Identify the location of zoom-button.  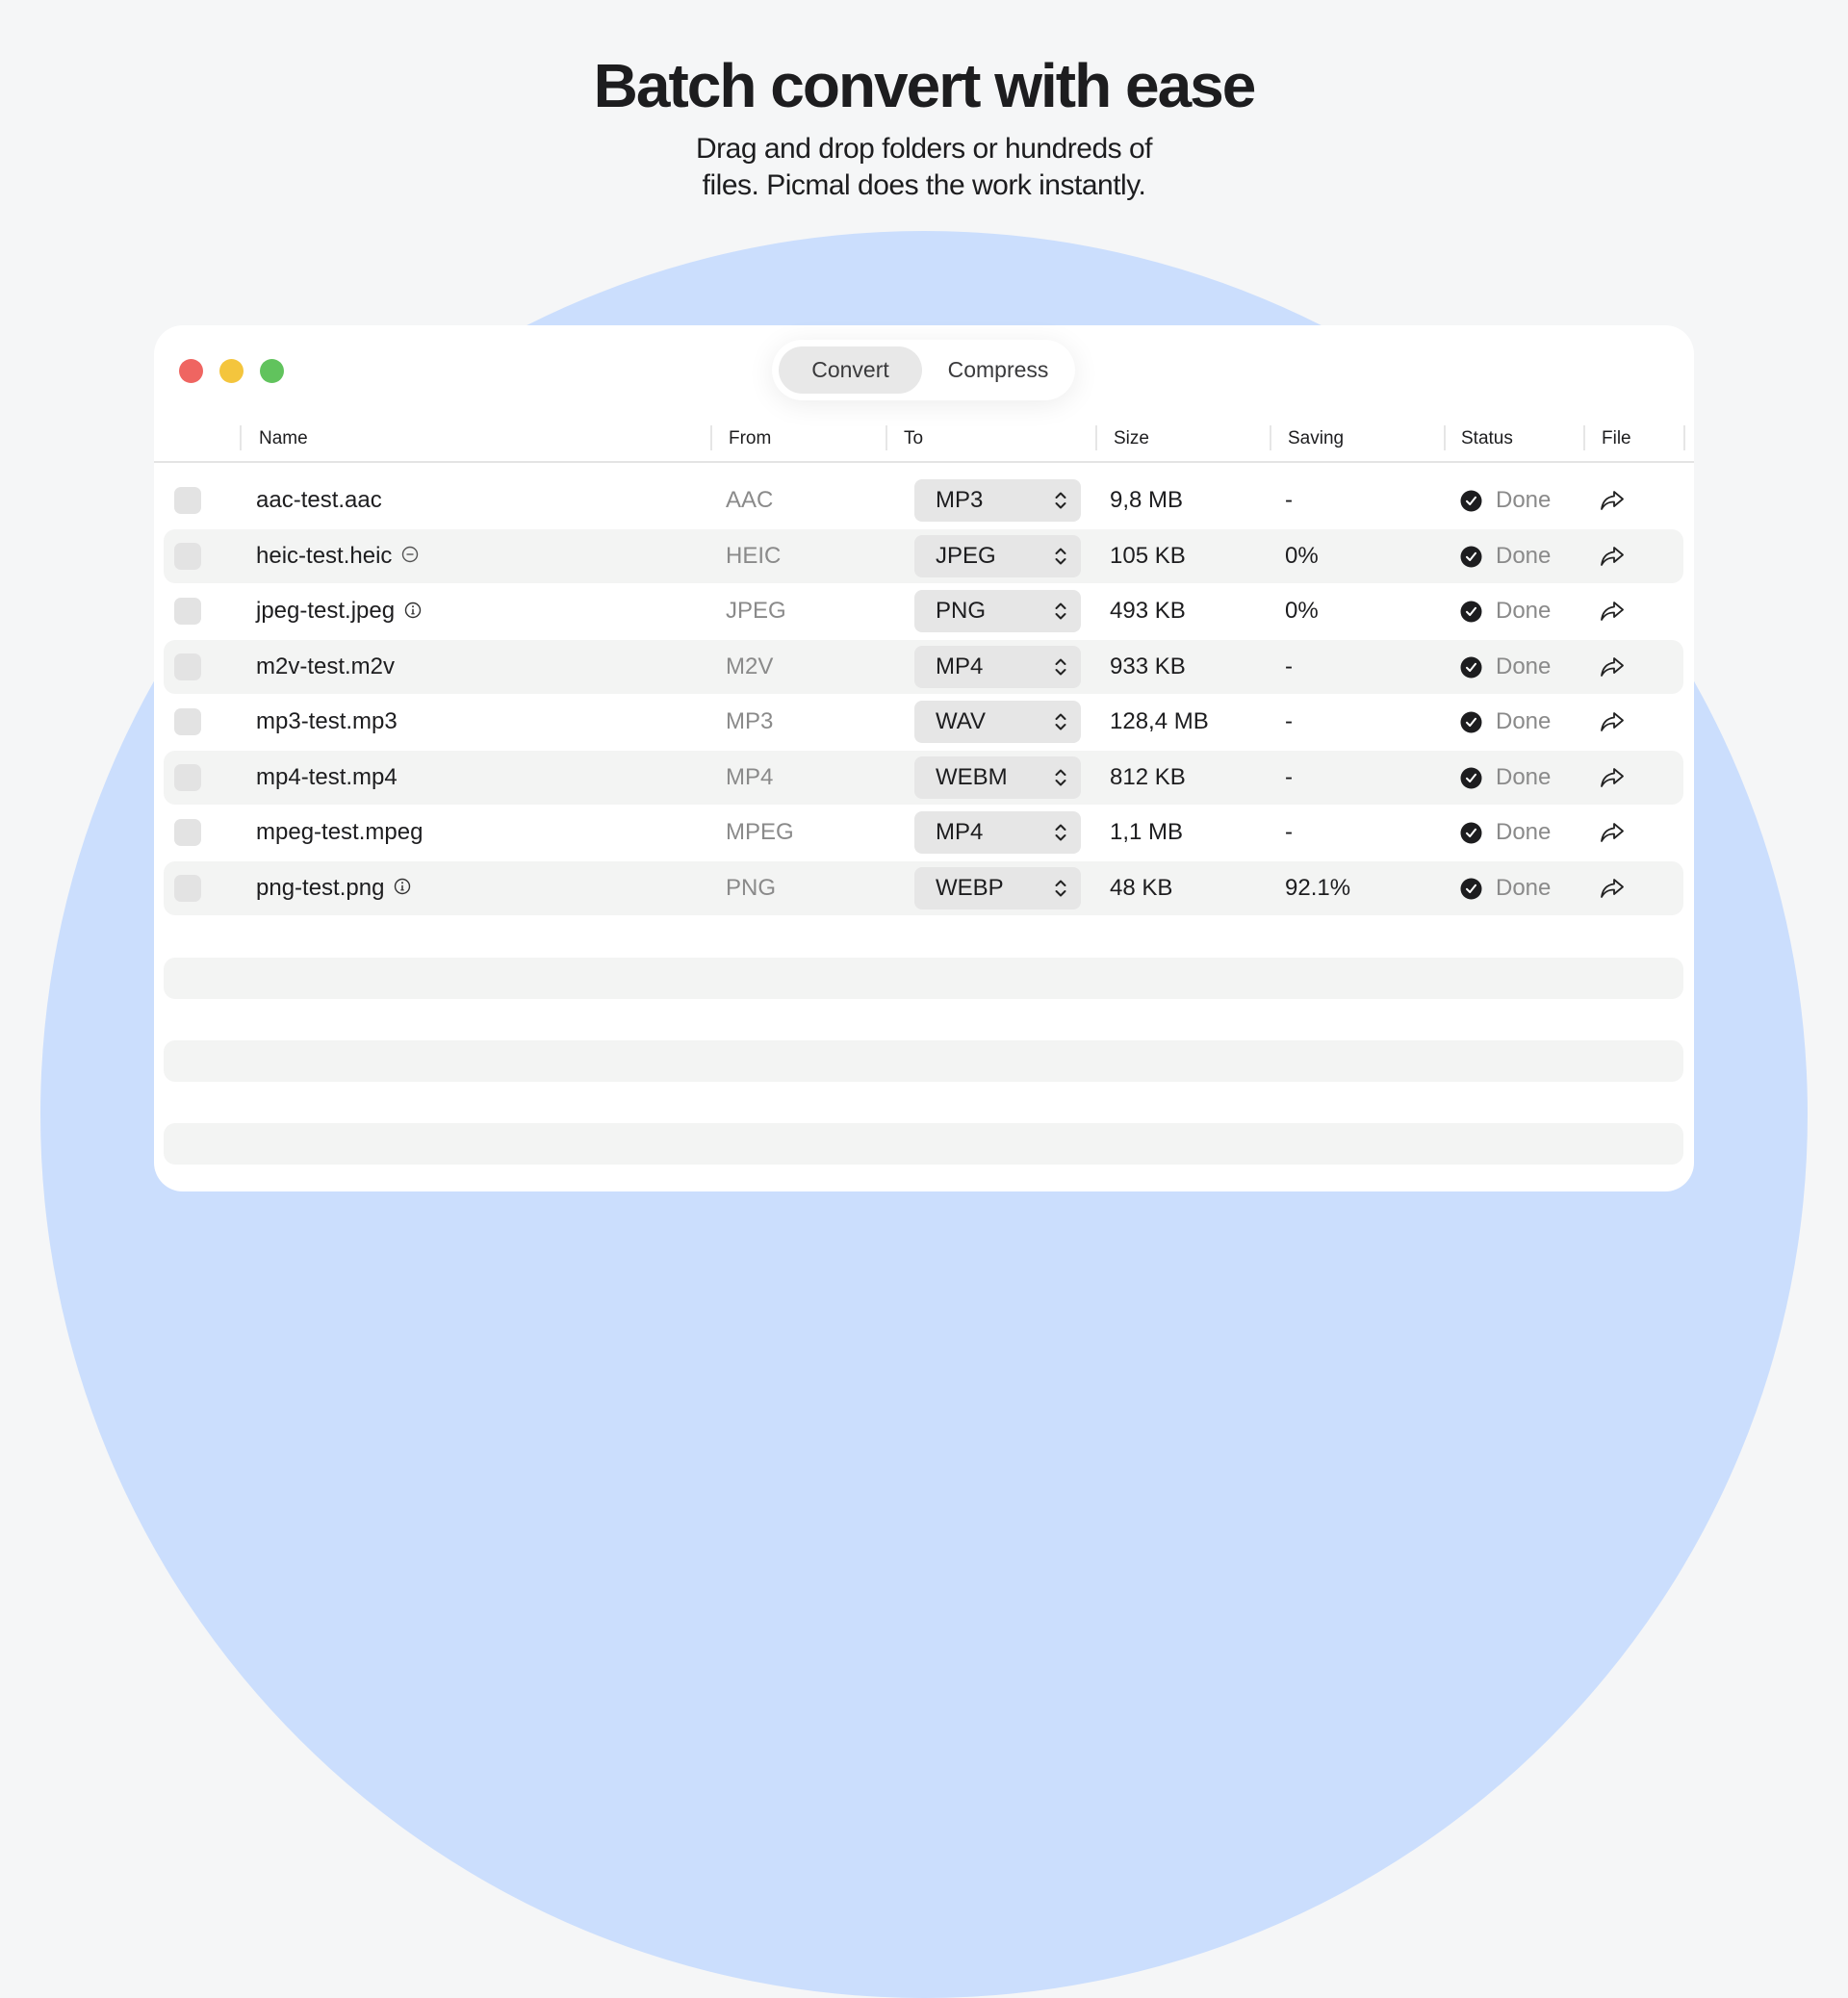
(272, 371).